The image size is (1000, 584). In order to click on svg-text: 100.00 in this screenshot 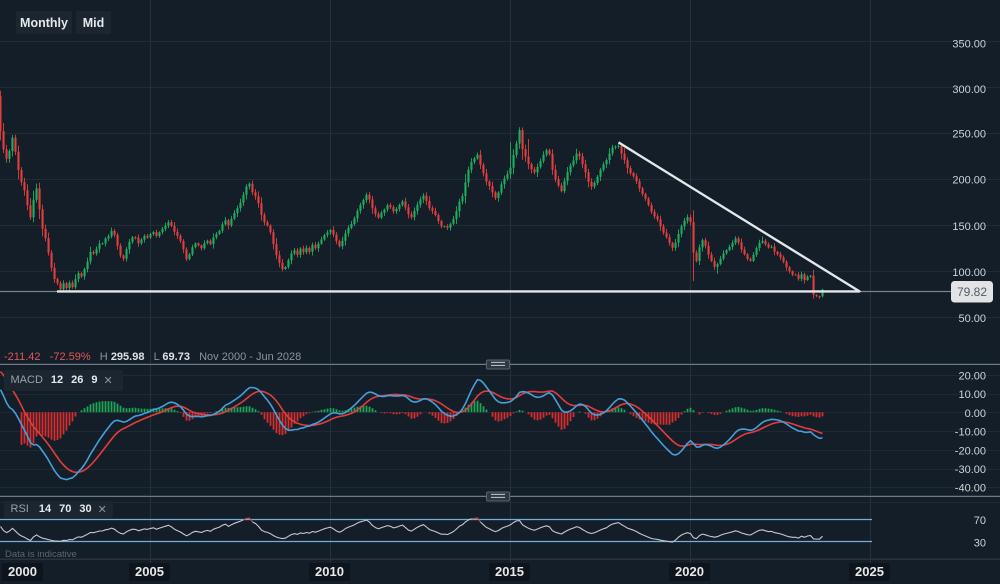, I will do `click(969, 273)`.